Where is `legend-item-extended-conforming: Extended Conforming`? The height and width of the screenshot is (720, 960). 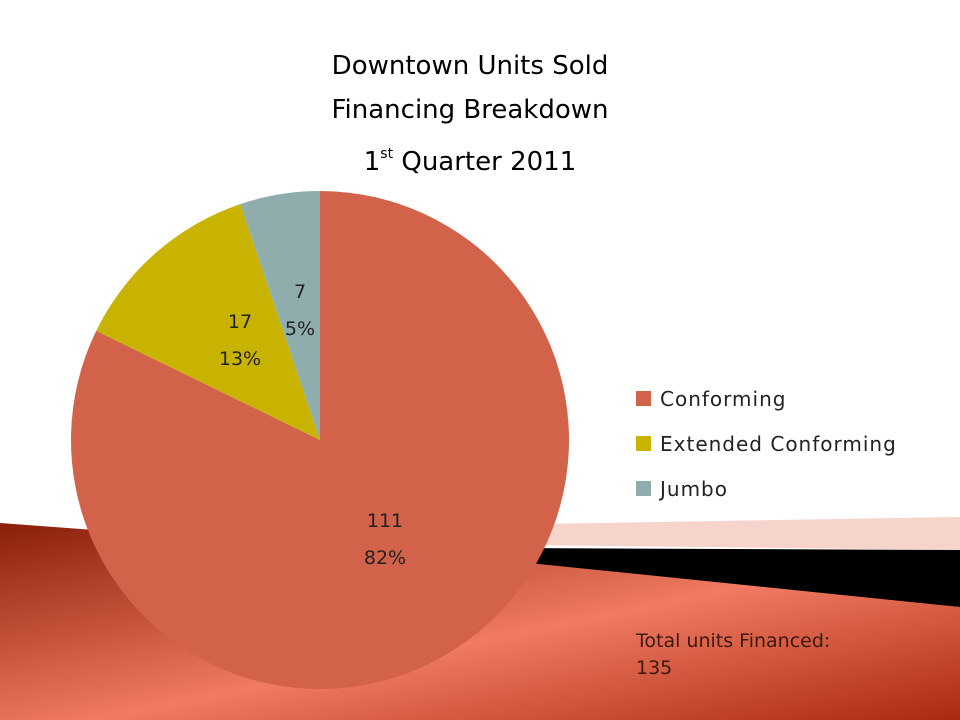
legend-item-extended-conforming: Extended Conforming is located at coordinates (766, 443).